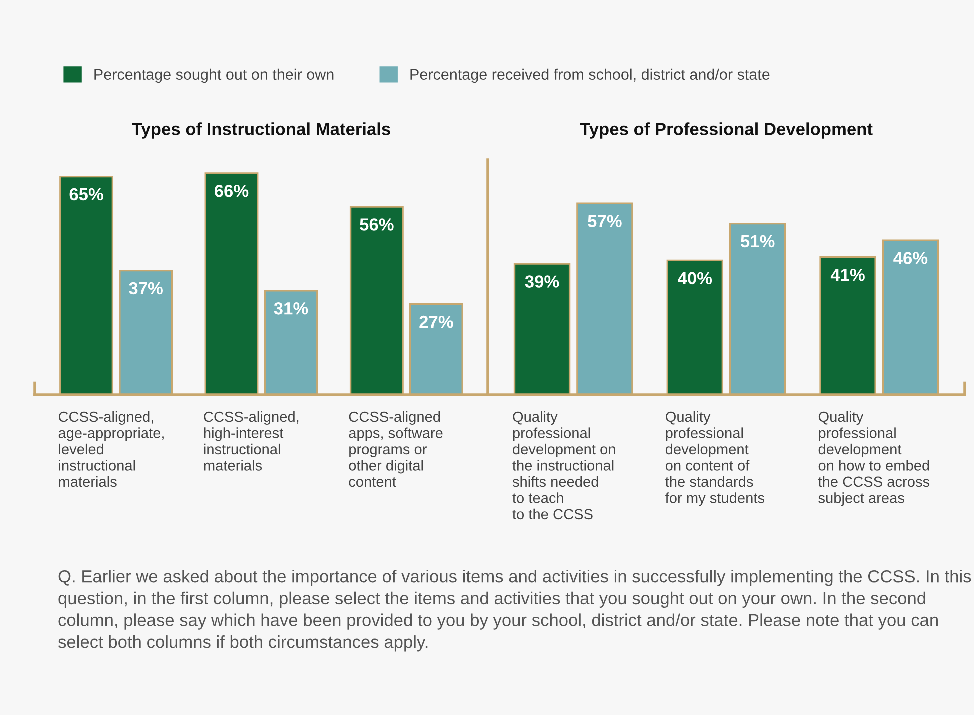 This screenshot has height=715, width=974. I want to click on text: Q. Earlier we asked about the importance of various items and activities in successfully implementing the CCSS. In this question, in the first column, please select the items and activities that you sought out on your own. In the second column, please say which have been provided to you by your school, district and/or state. Please note that you can select both columns if both circumstances apply., so click(515, 611).